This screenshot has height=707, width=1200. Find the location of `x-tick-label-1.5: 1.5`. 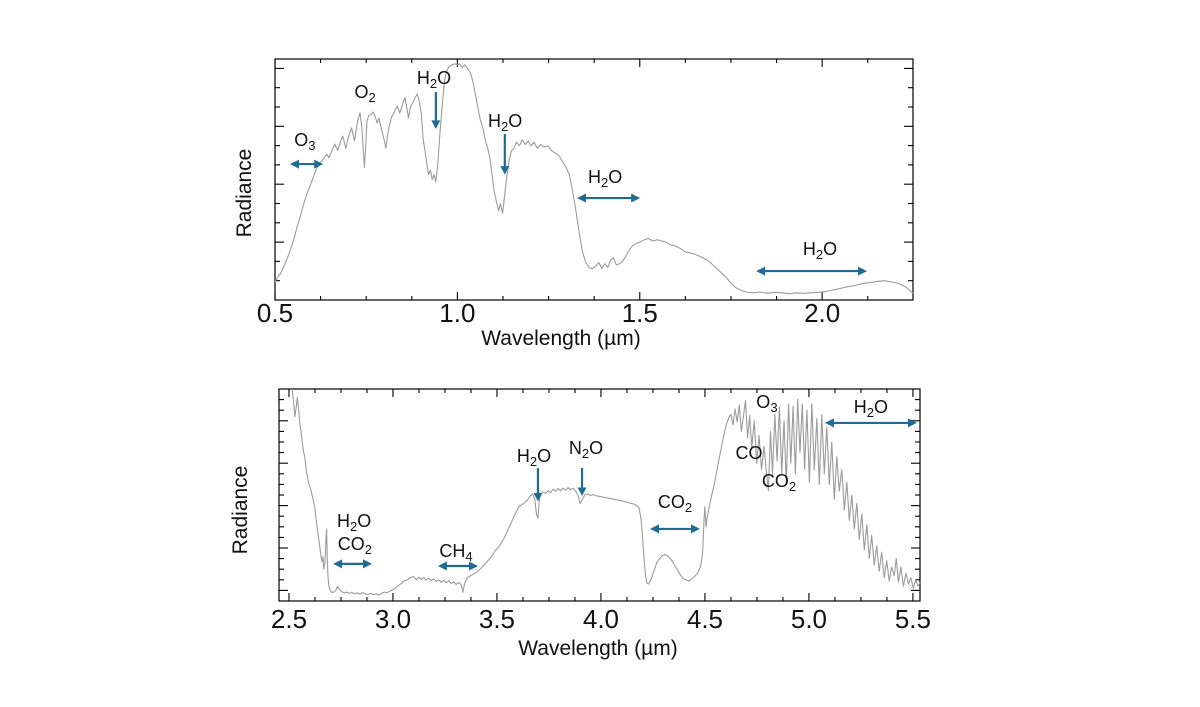

x-tick-label-1.5: 1.5 is located at coordinates (640, 313).